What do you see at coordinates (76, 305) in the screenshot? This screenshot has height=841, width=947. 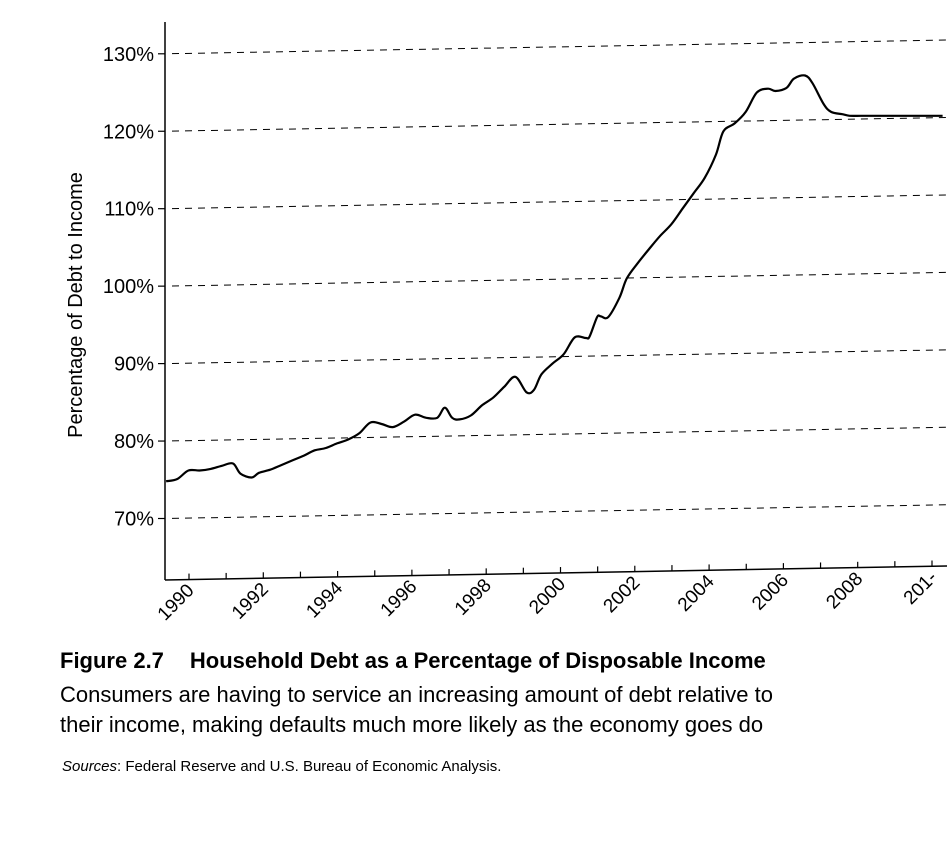 I see `y-axis-label: Percentage of Debt to Income` at bounding box center [76, 305].